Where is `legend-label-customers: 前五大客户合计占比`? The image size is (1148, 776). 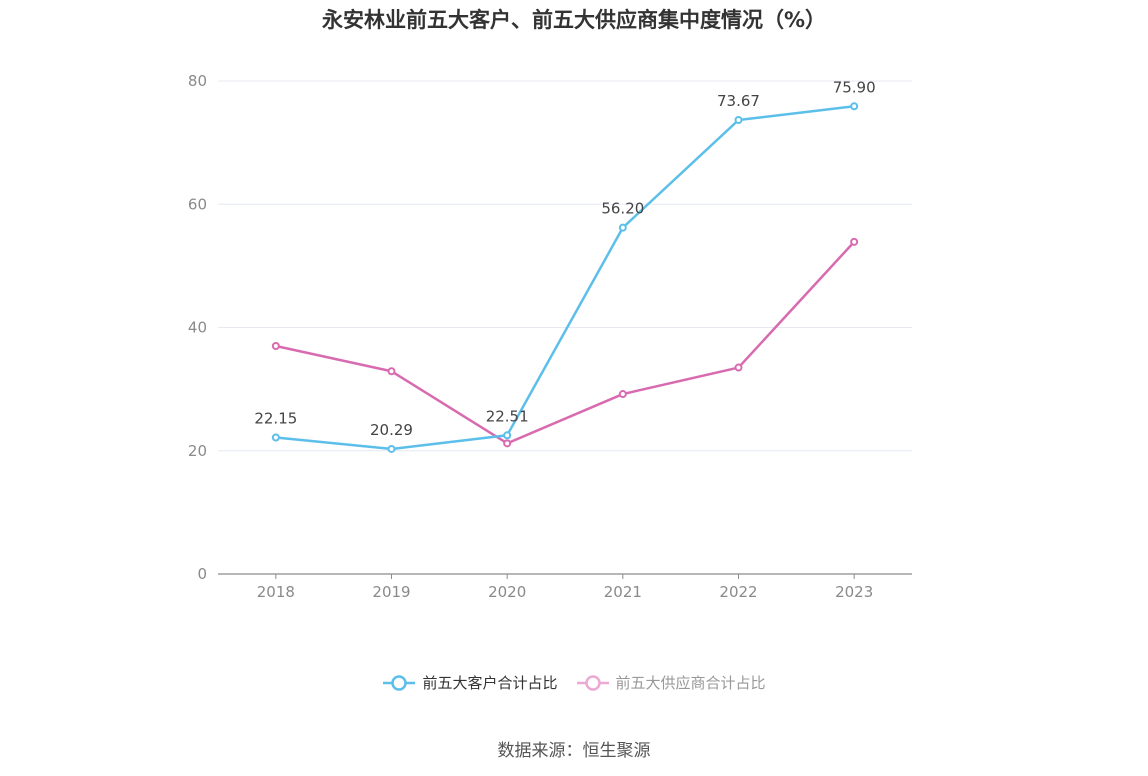 legend-label-customers: 前五大客户合计占比 is located at coordinates (490, 683).